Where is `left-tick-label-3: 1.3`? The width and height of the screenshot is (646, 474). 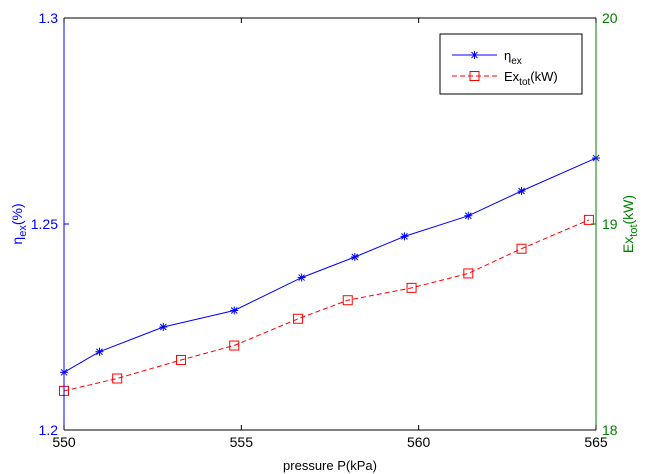 left-tick-label-3: 1.3 is located at coordinates (49, 18).